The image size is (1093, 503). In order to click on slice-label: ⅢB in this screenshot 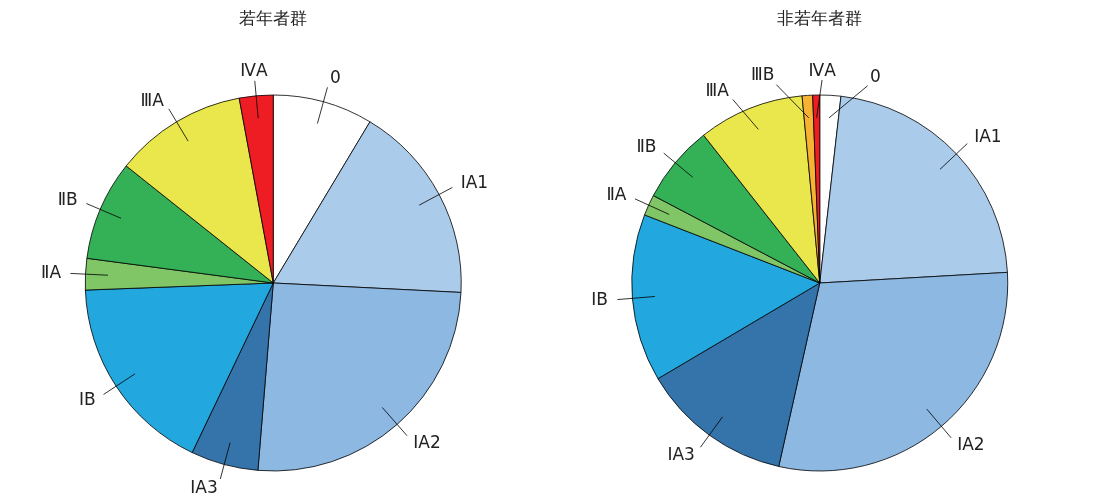, I will do `click(762, 74)`.